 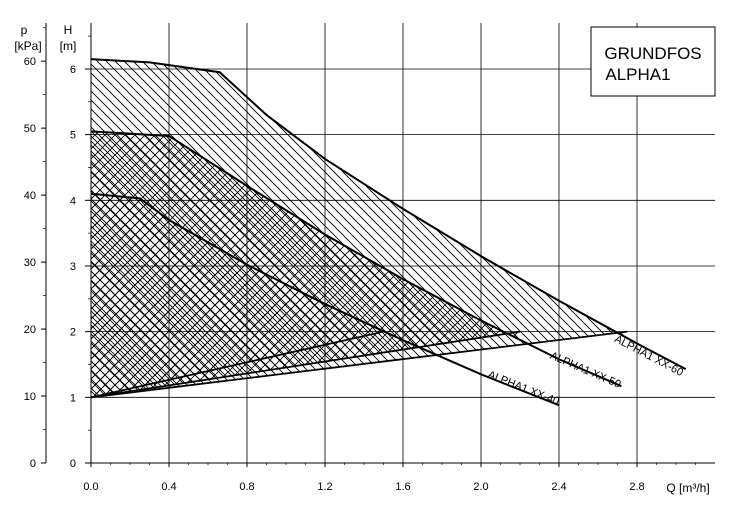 I want to click on x-tick-label: 1.2, so click(x=324, y=487).